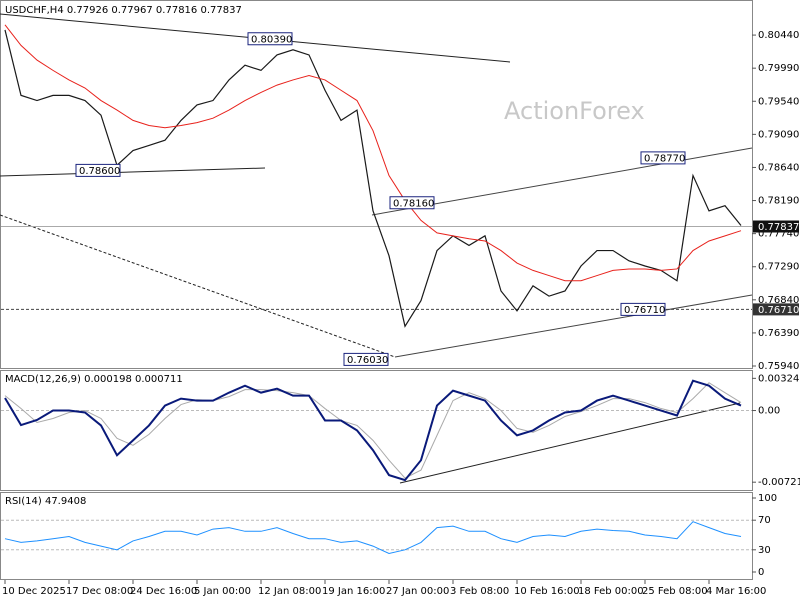 Image resolution: width=800 pixels, height=600 pixels. What do you see at coordinates (353, 591) in the screenshot?
I see `x-tick-label: 19 Jan 16:00` at bounding box center [353, 591].